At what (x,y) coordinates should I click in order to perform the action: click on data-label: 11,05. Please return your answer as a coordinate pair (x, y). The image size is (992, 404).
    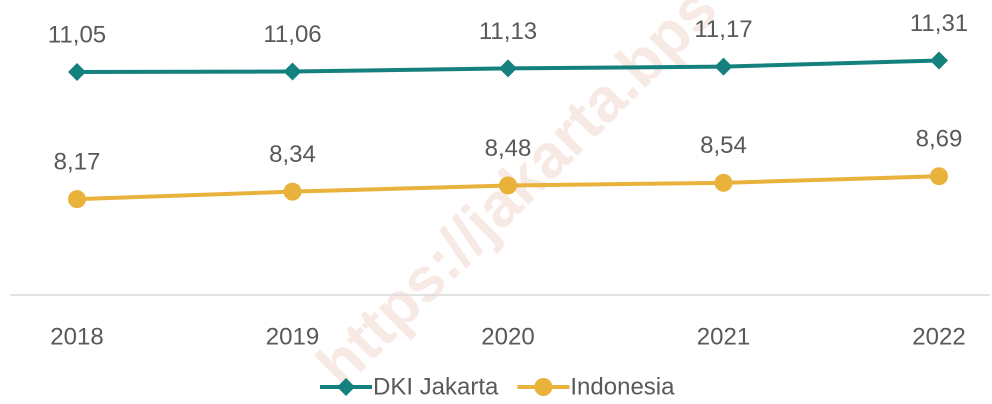
    Looking at the image, I should click on (77, 34).